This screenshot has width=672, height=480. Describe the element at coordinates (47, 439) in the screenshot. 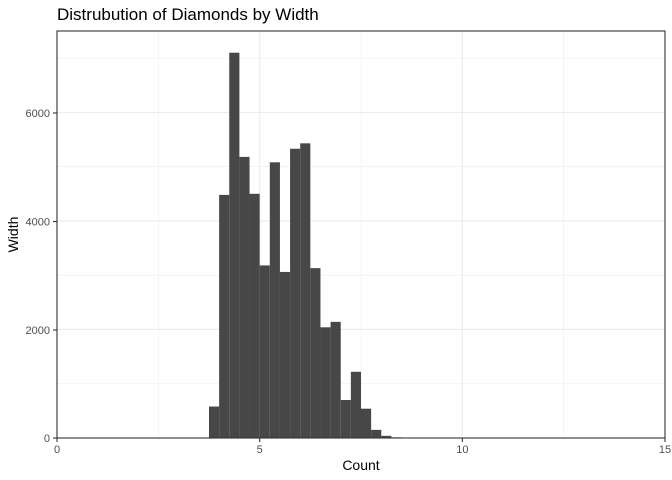

I see `y-tick-label: 0` at that location.